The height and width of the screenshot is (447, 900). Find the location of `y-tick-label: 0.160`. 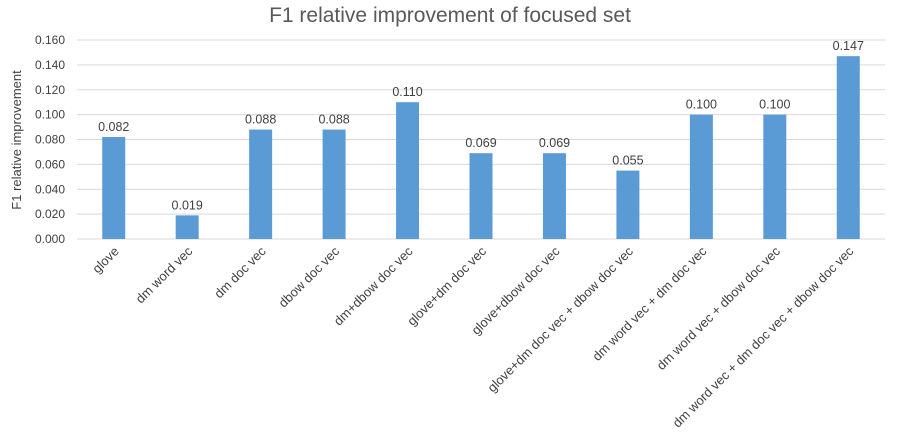

y-tick-label: 0.160 is located at coordinates (50, 40).